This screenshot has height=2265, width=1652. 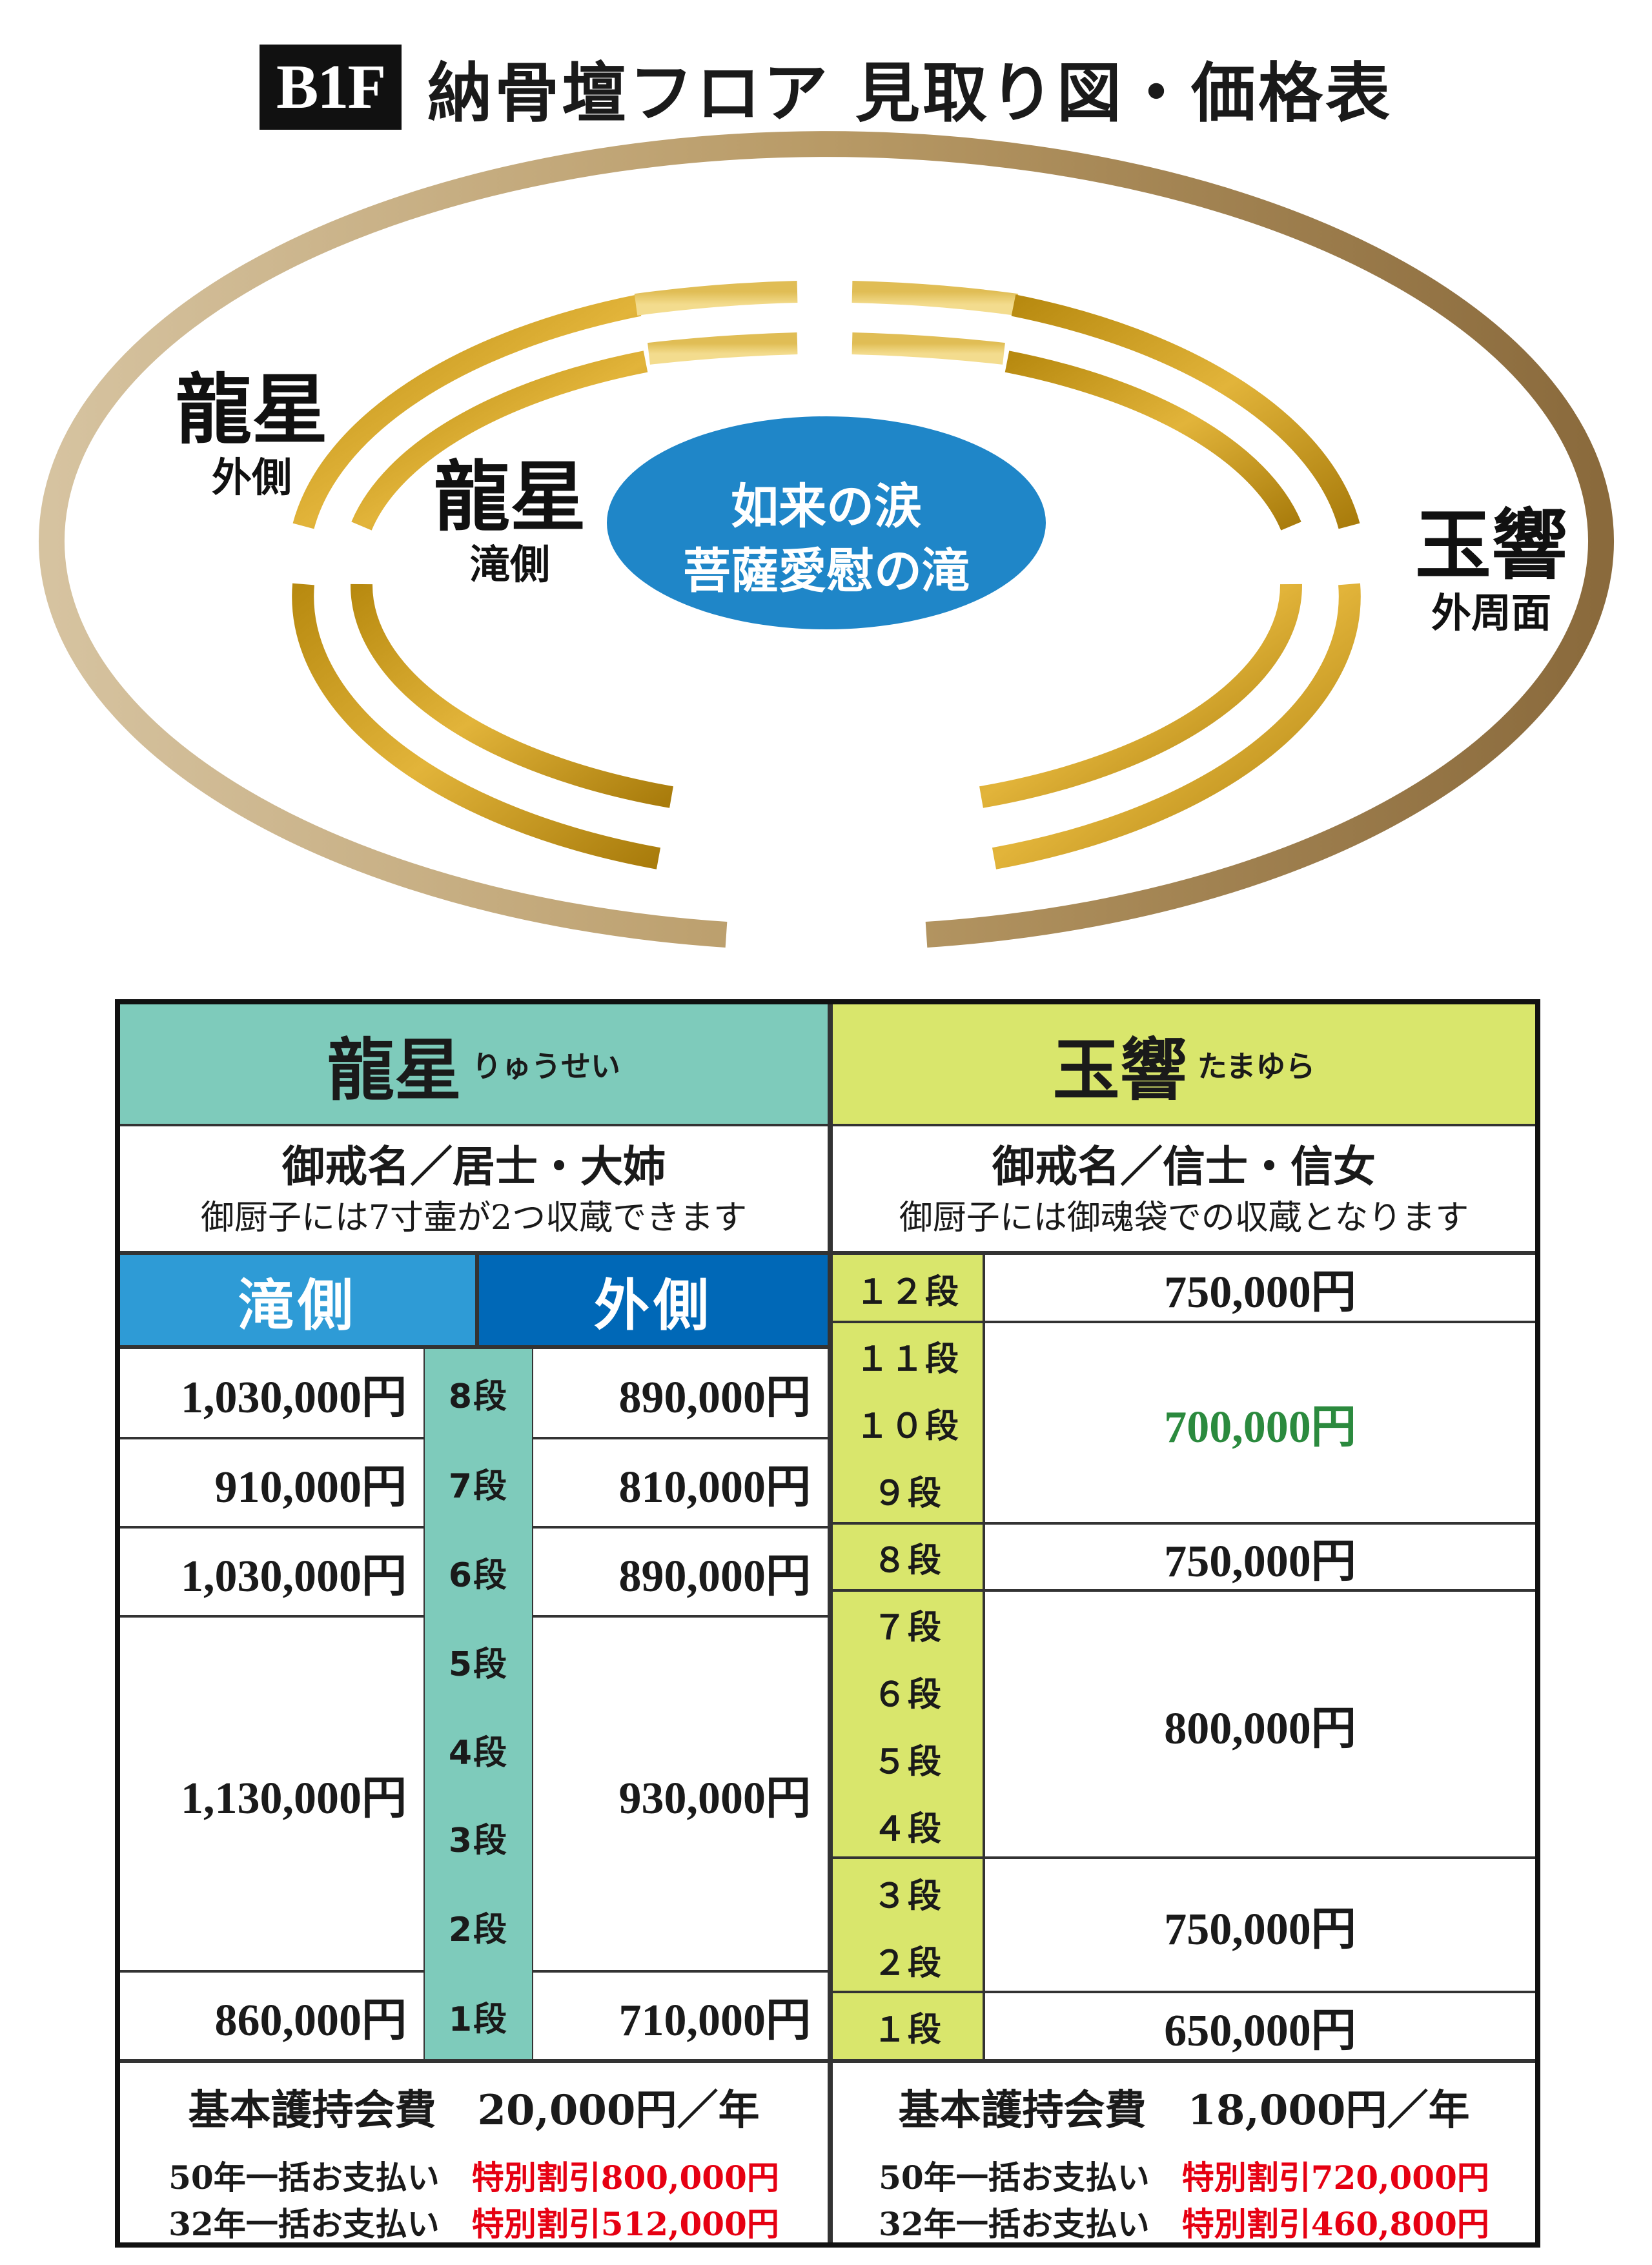 What do you see at coordinates (478, 1486) in the screenshot?
I see `ryusei-tier: 7段` at bounding box center [478, 1486].